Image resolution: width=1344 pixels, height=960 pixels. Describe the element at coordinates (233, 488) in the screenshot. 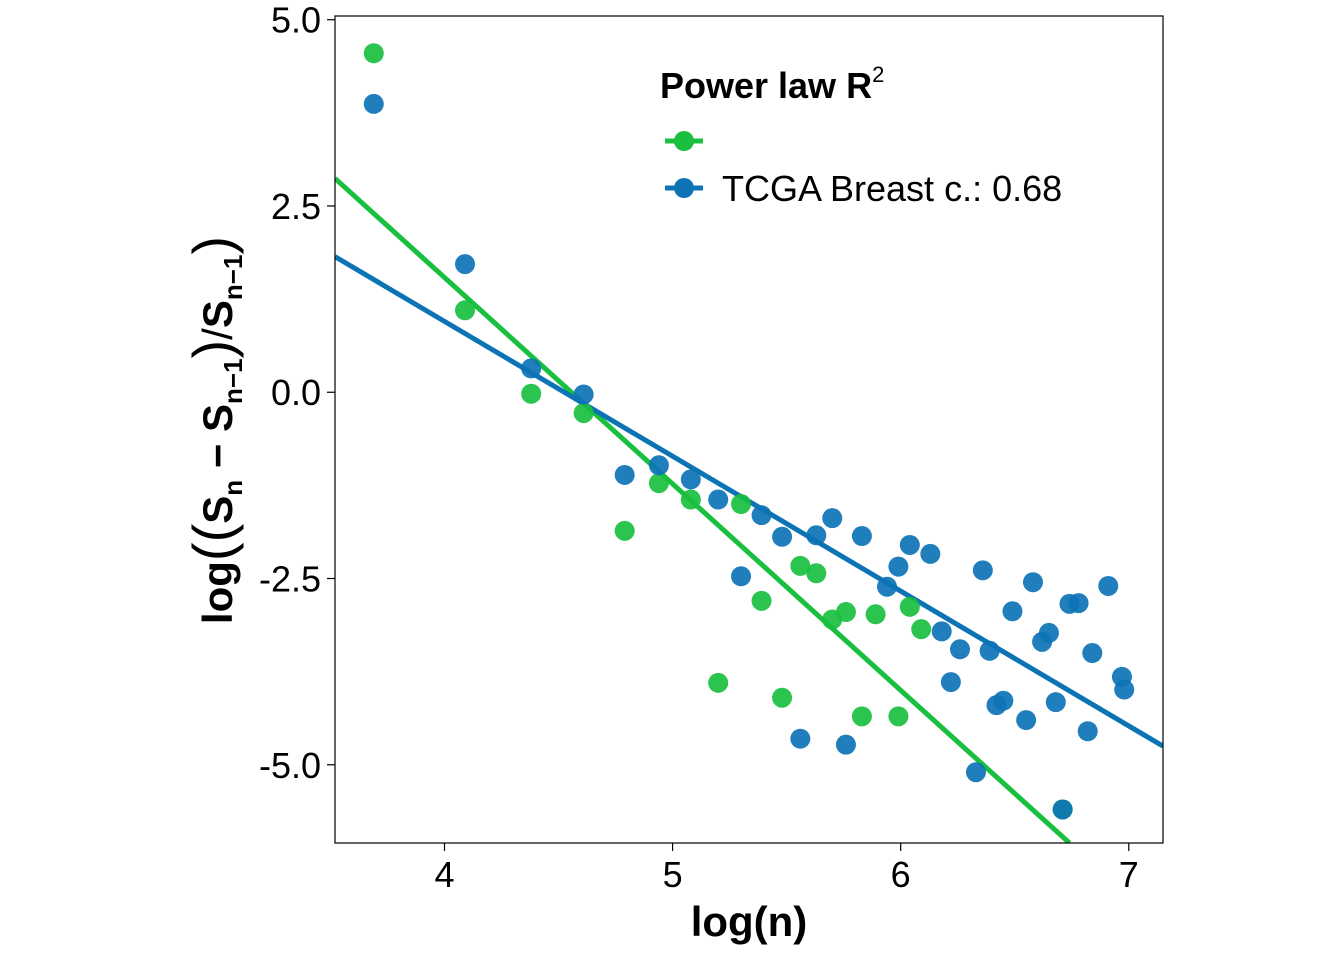

I see `y-axis-title-sub1: n` at that location.